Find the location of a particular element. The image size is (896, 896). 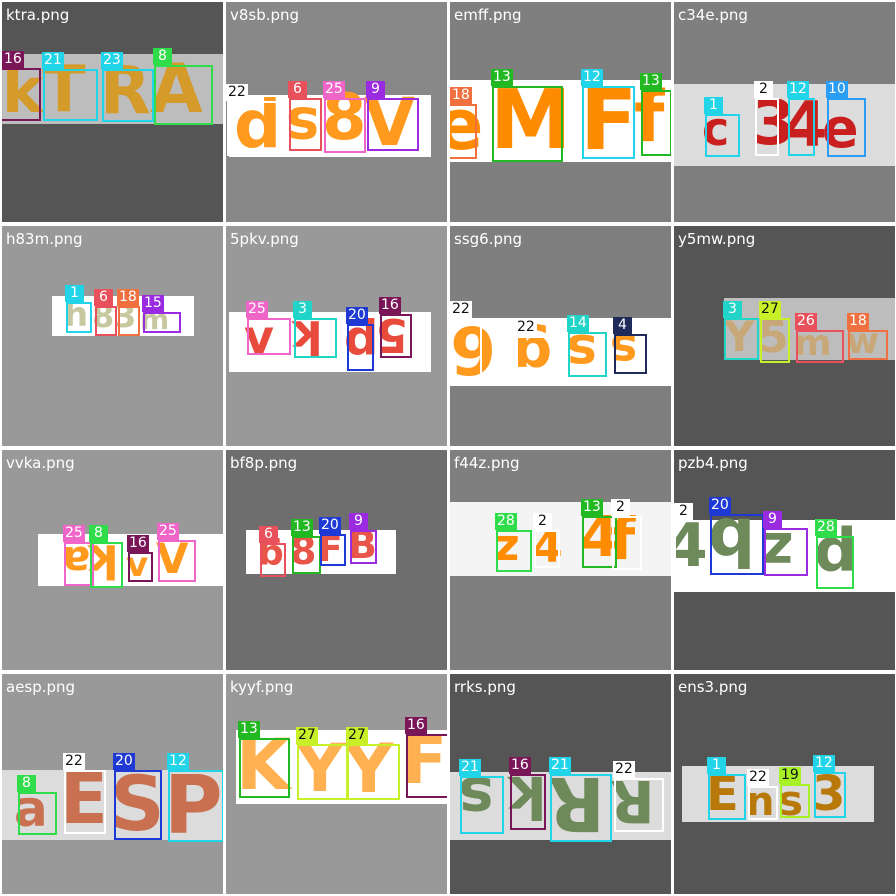

image-tile: K Y Y F 13 27 27 16 kyyf.png is located at coordinates (336, 784).